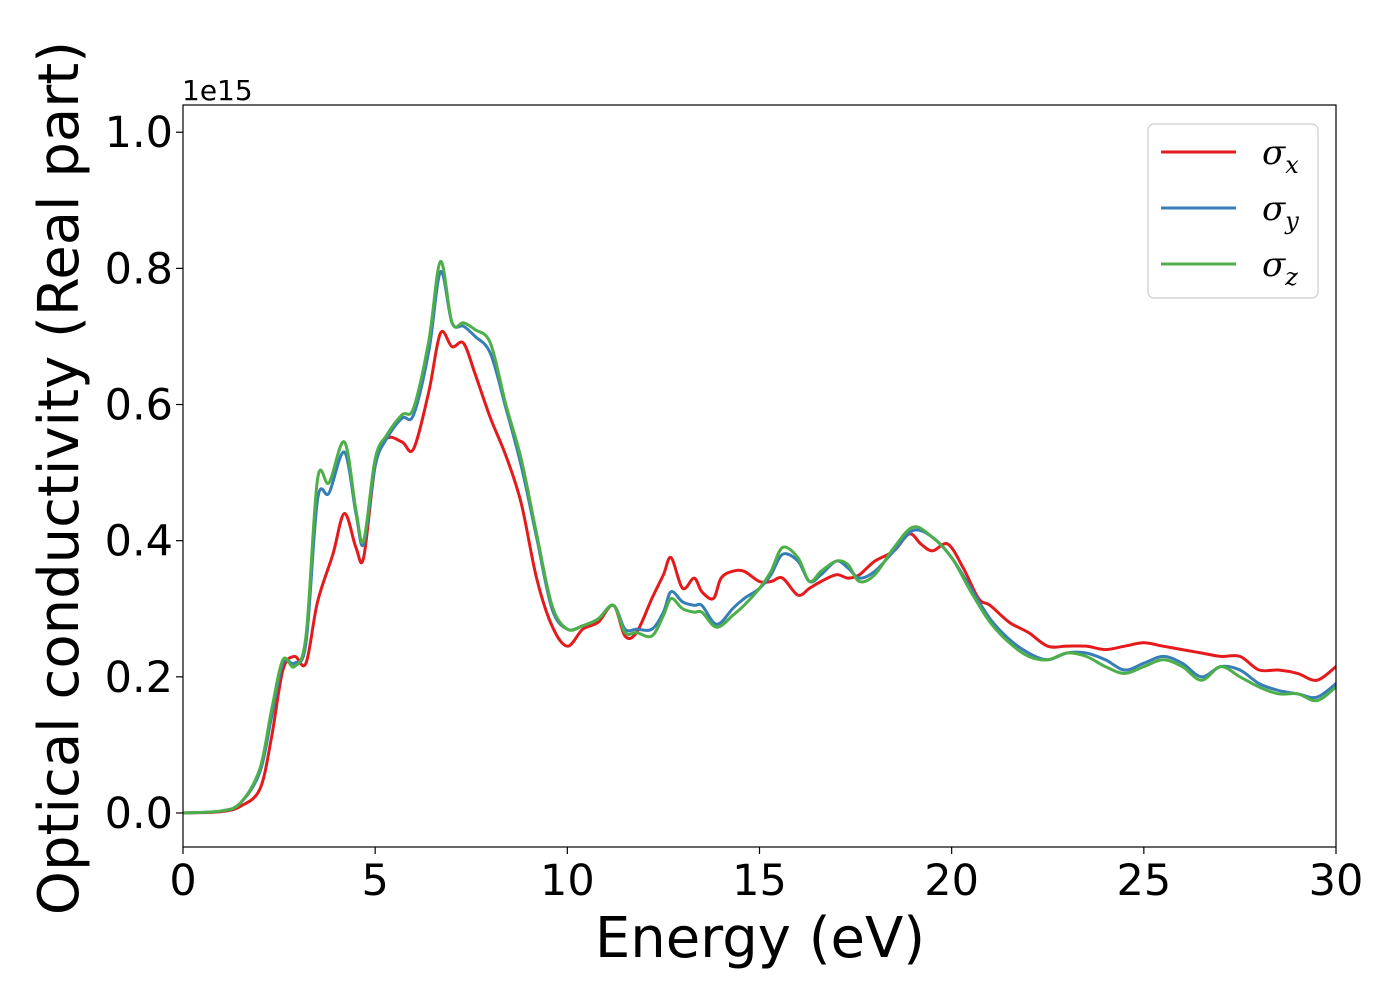 The image size is (1400, 1000). Describe the element at coordinates (139, 678) in the screenshot. I see `y-tick-label: 0.2` at that location.